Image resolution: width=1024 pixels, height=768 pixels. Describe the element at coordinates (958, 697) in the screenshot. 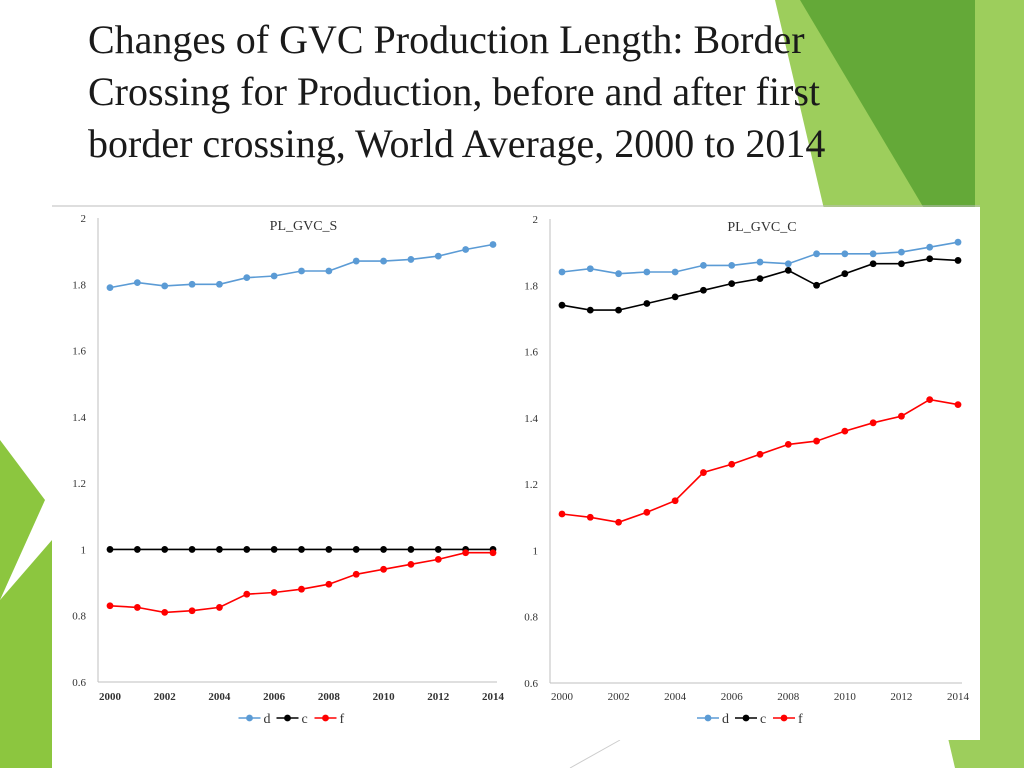

I see `x-tick-label: 2014` at that location.